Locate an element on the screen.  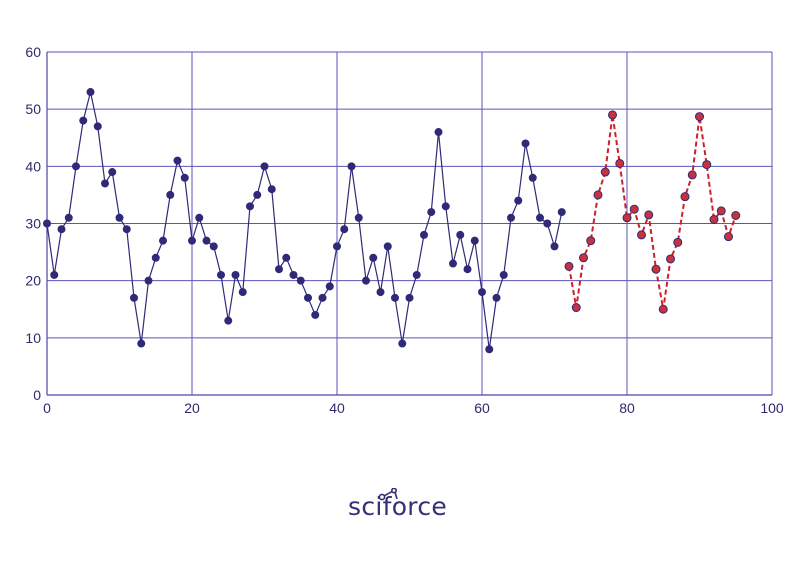
network-node-icon is located at coordinates (388, 494).